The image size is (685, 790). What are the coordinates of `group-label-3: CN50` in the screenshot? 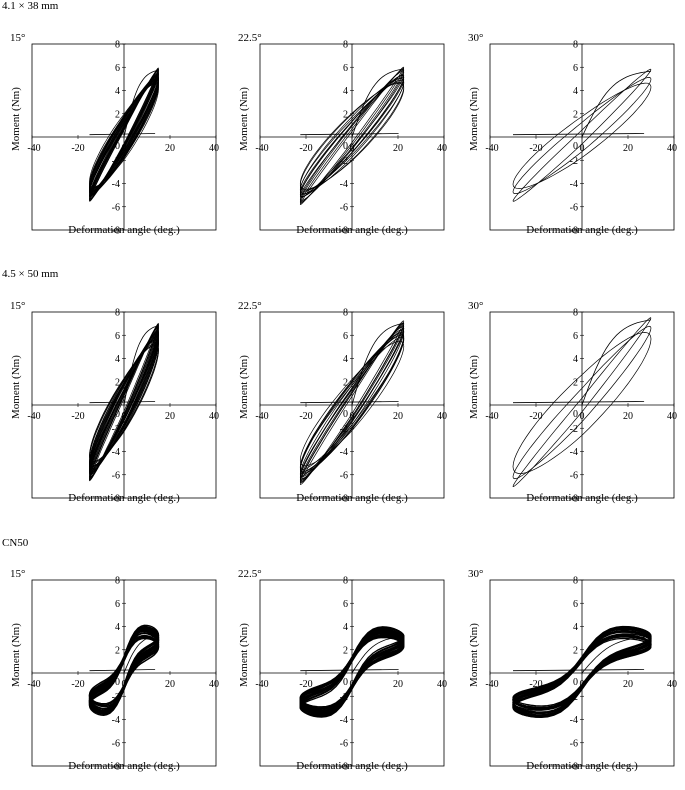 It's located at (15, 543).